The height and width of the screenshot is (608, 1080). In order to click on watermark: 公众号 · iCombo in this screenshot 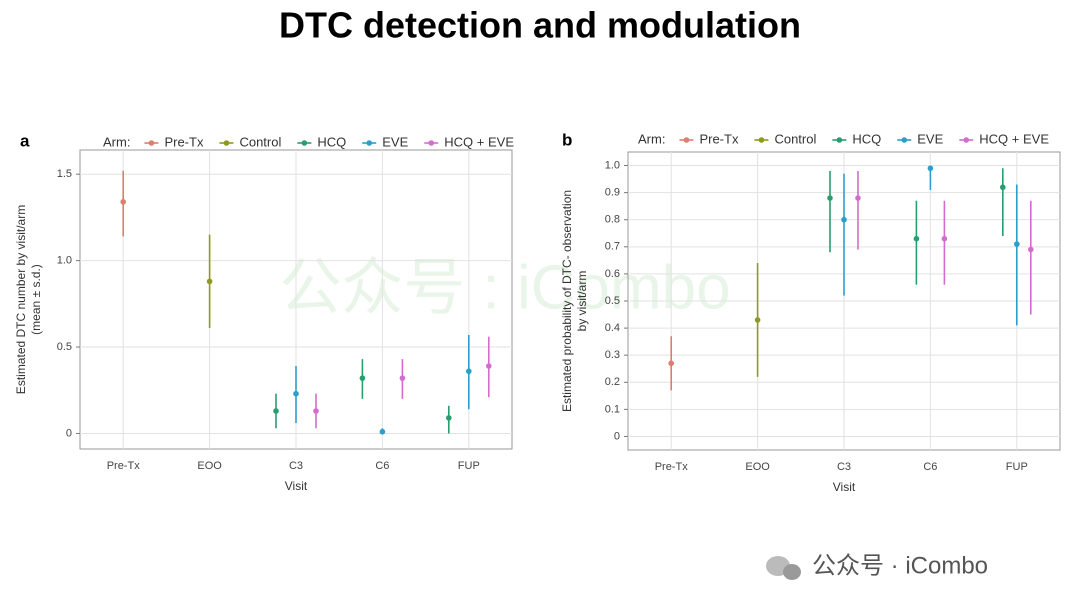, I will do `click(900, 565)`.